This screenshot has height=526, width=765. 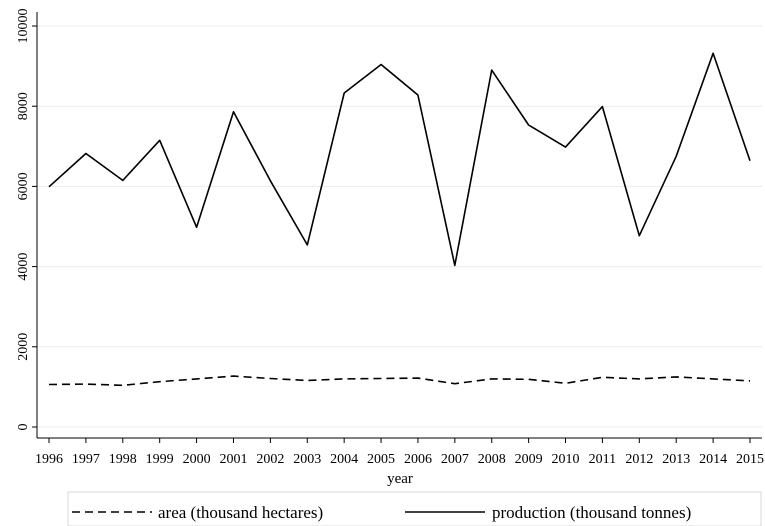 What do you see at coordinates (602, 459) in the screenshot?
I see `x-tick-label: 2011` at bounding box center [602, 459].